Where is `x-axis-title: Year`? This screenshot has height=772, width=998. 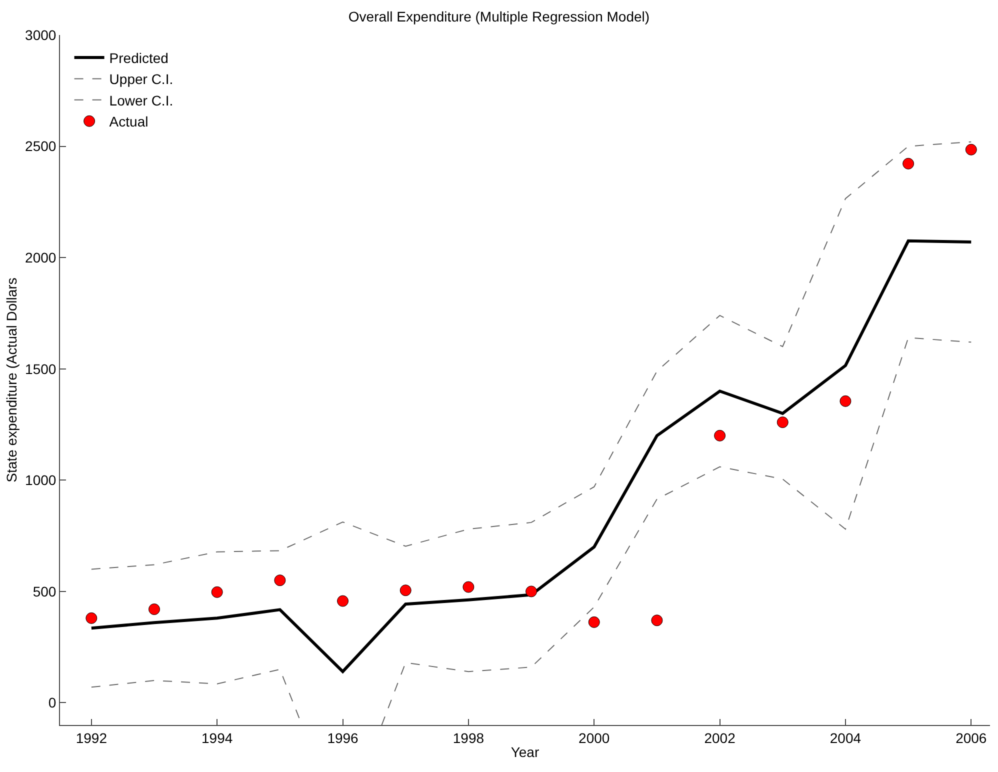 x-axis-title: Year is located at coordinates (525, 752).